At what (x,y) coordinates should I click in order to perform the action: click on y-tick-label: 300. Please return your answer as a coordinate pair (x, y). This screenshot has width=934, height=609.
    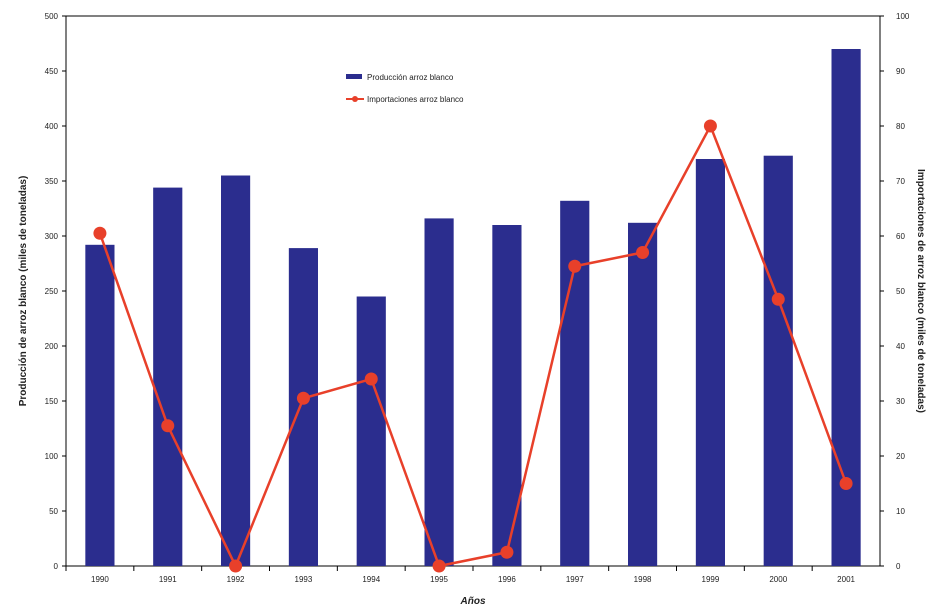
    Looking at the image, I should click on (52, 236).